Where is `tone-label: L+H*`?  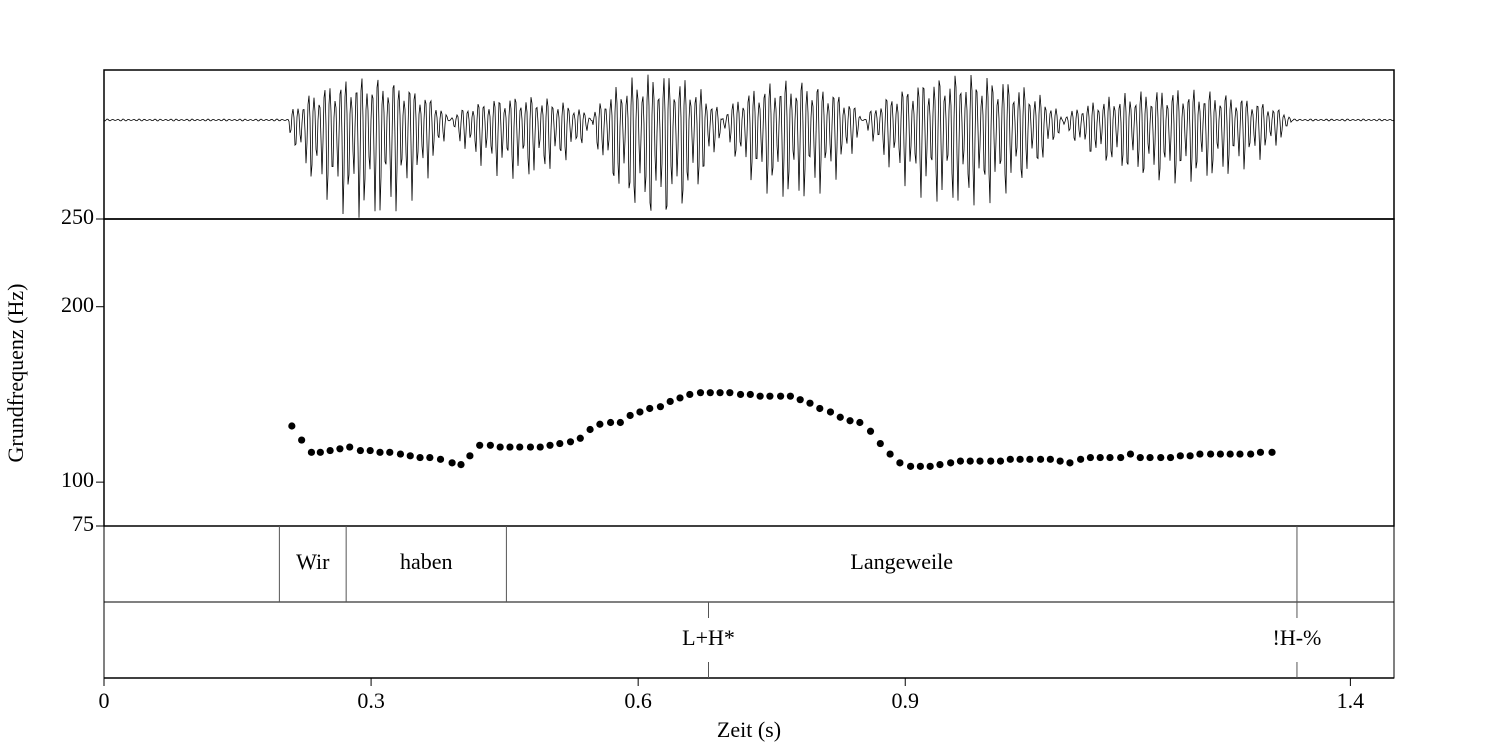 tone-label: L+H* is located at coordinates (708, 637).